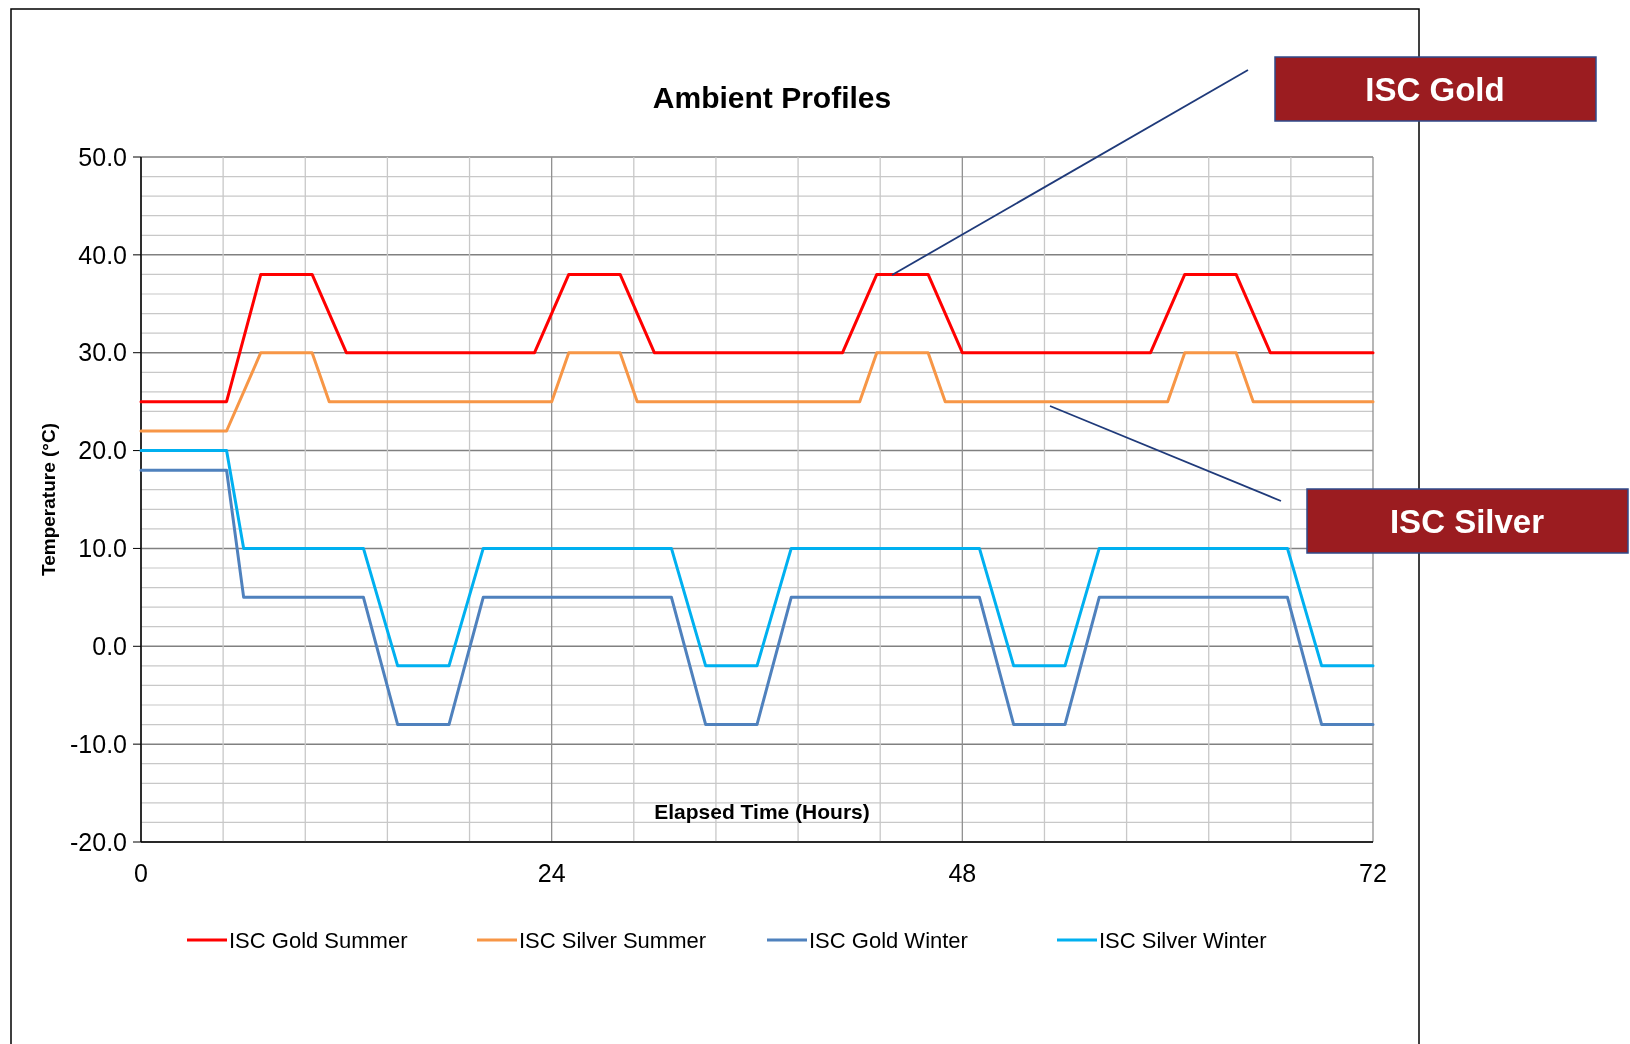 Image resolution: width=1630 pixels, height=1044 pixels. I want to click on x-axis-title: Elapsed Time (Hours), so click(762, 811).